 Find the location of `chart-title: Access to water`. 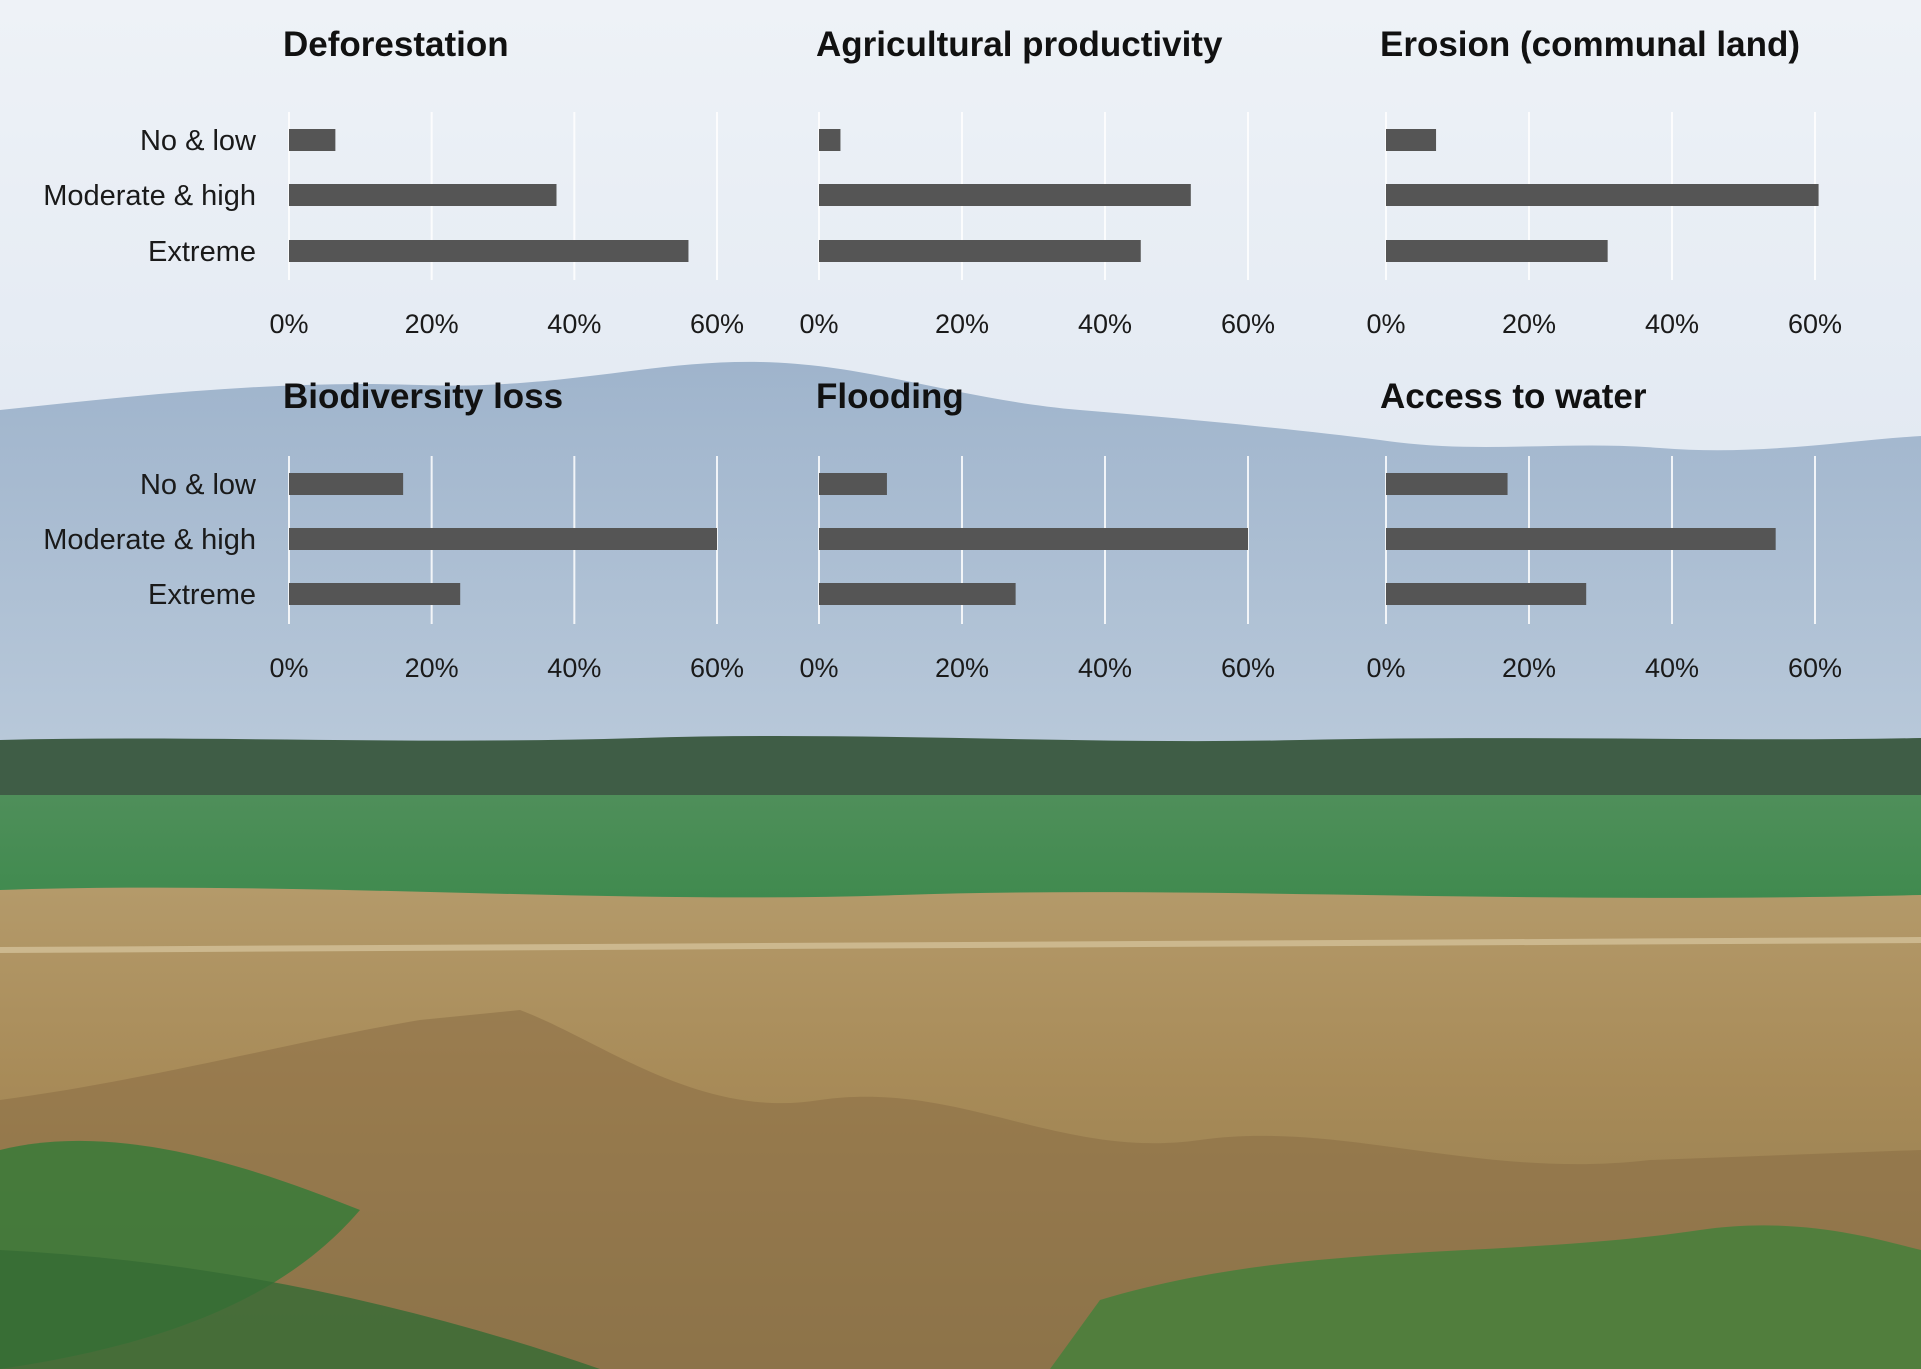

chart-title: Access to water is located at coordinates (1513, 396).